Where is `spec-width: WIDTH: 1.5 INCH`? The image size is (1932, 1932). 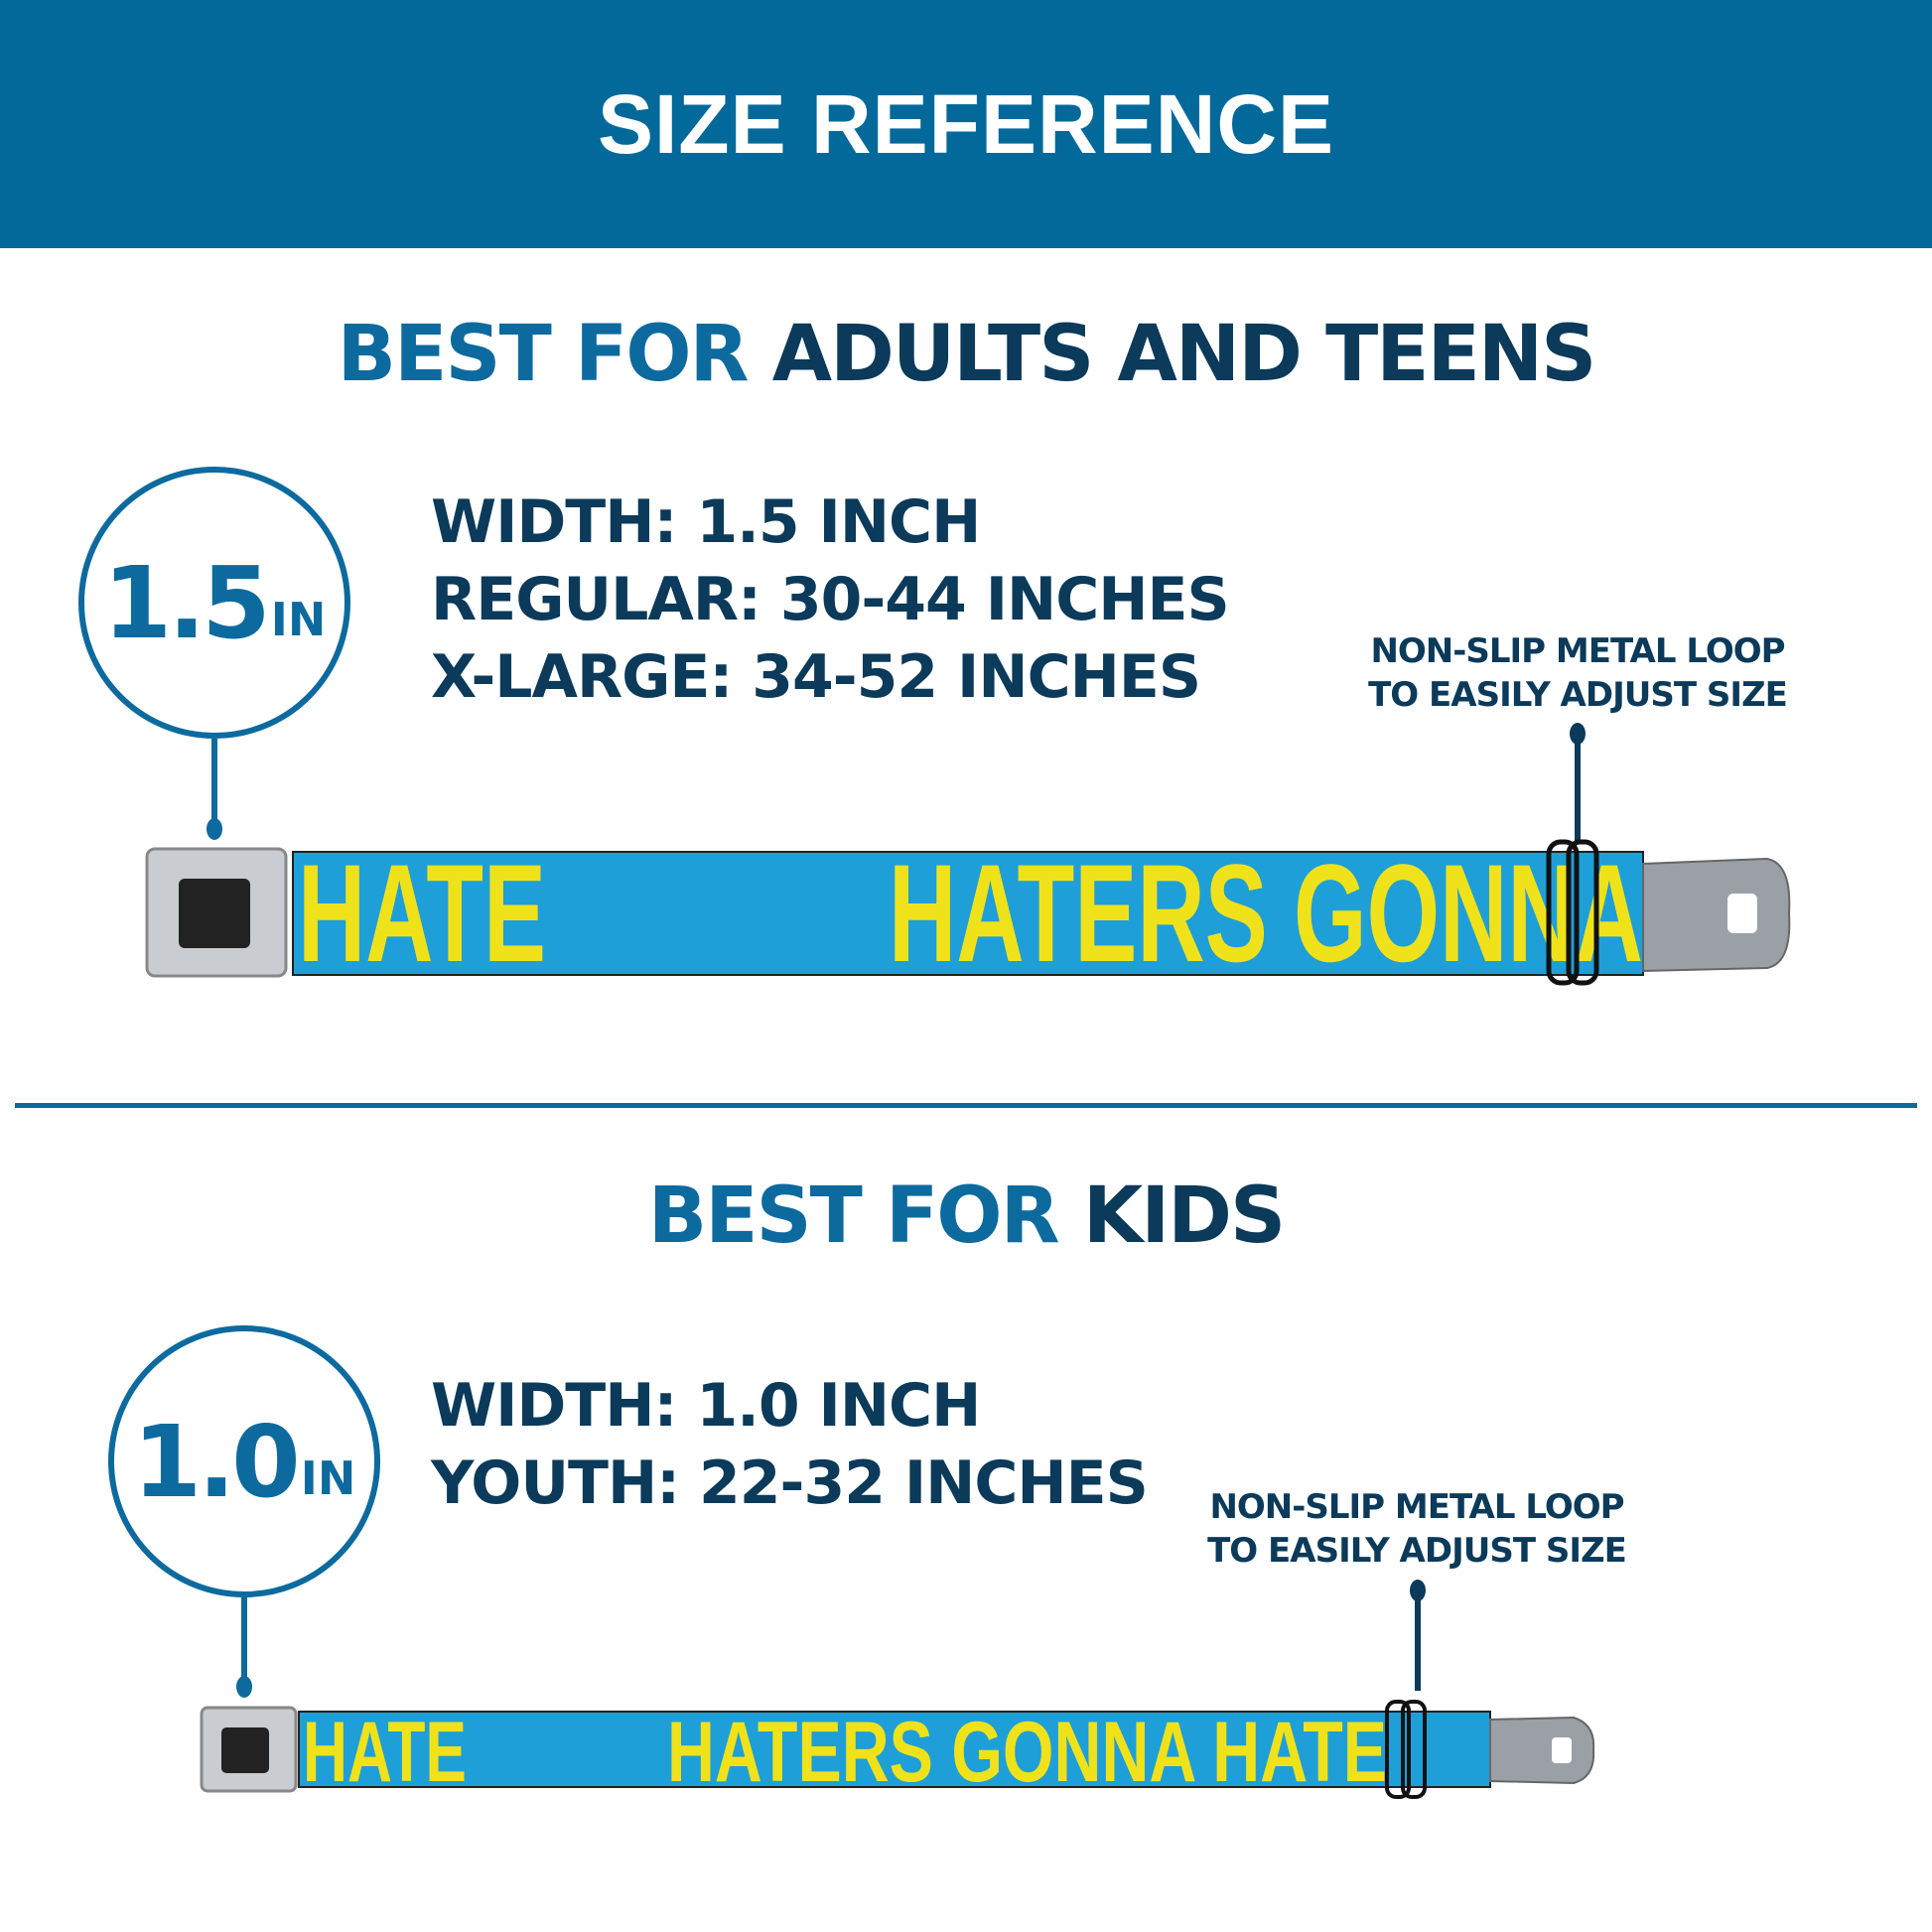
spec-width: WIDTH: 1.5 INCH is located at coordinates (706, 522).